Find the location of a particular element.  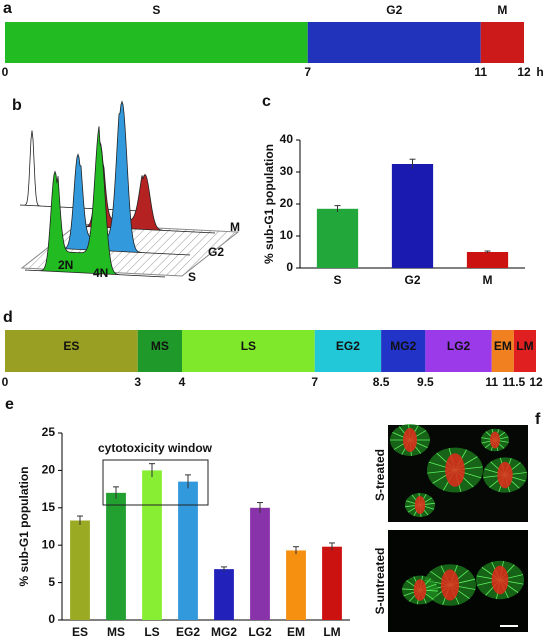

x-tick-label: 11.5 is located at coordinates (514, 382).